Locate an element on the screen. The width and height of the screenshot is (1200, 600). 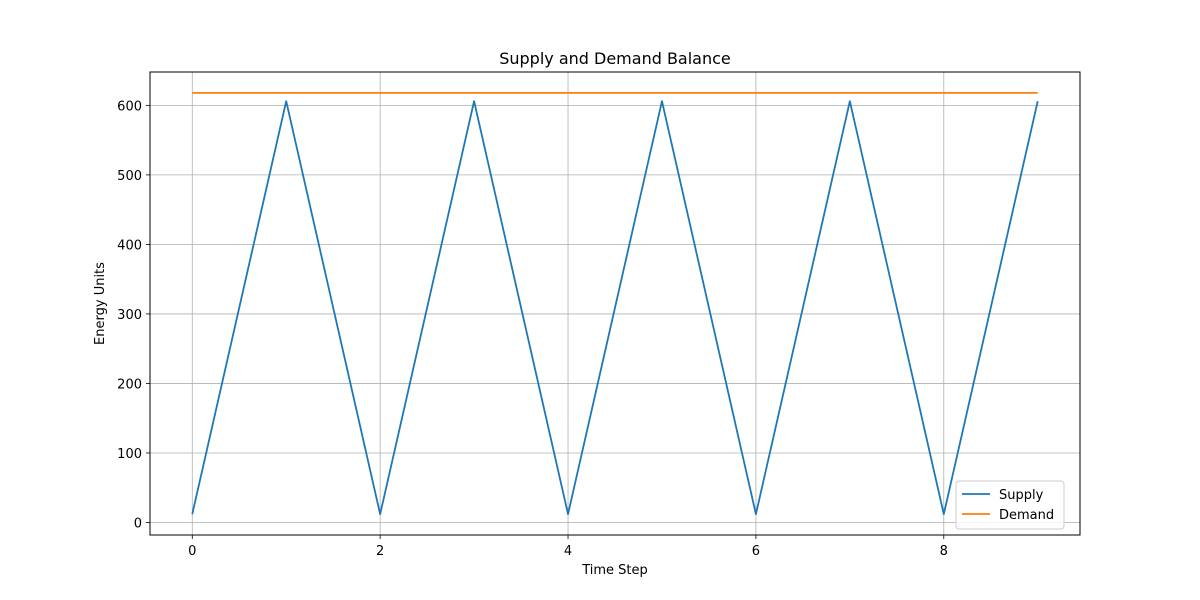
chart-title: Supply and Demand Balance is located at coordinates (615, 58).